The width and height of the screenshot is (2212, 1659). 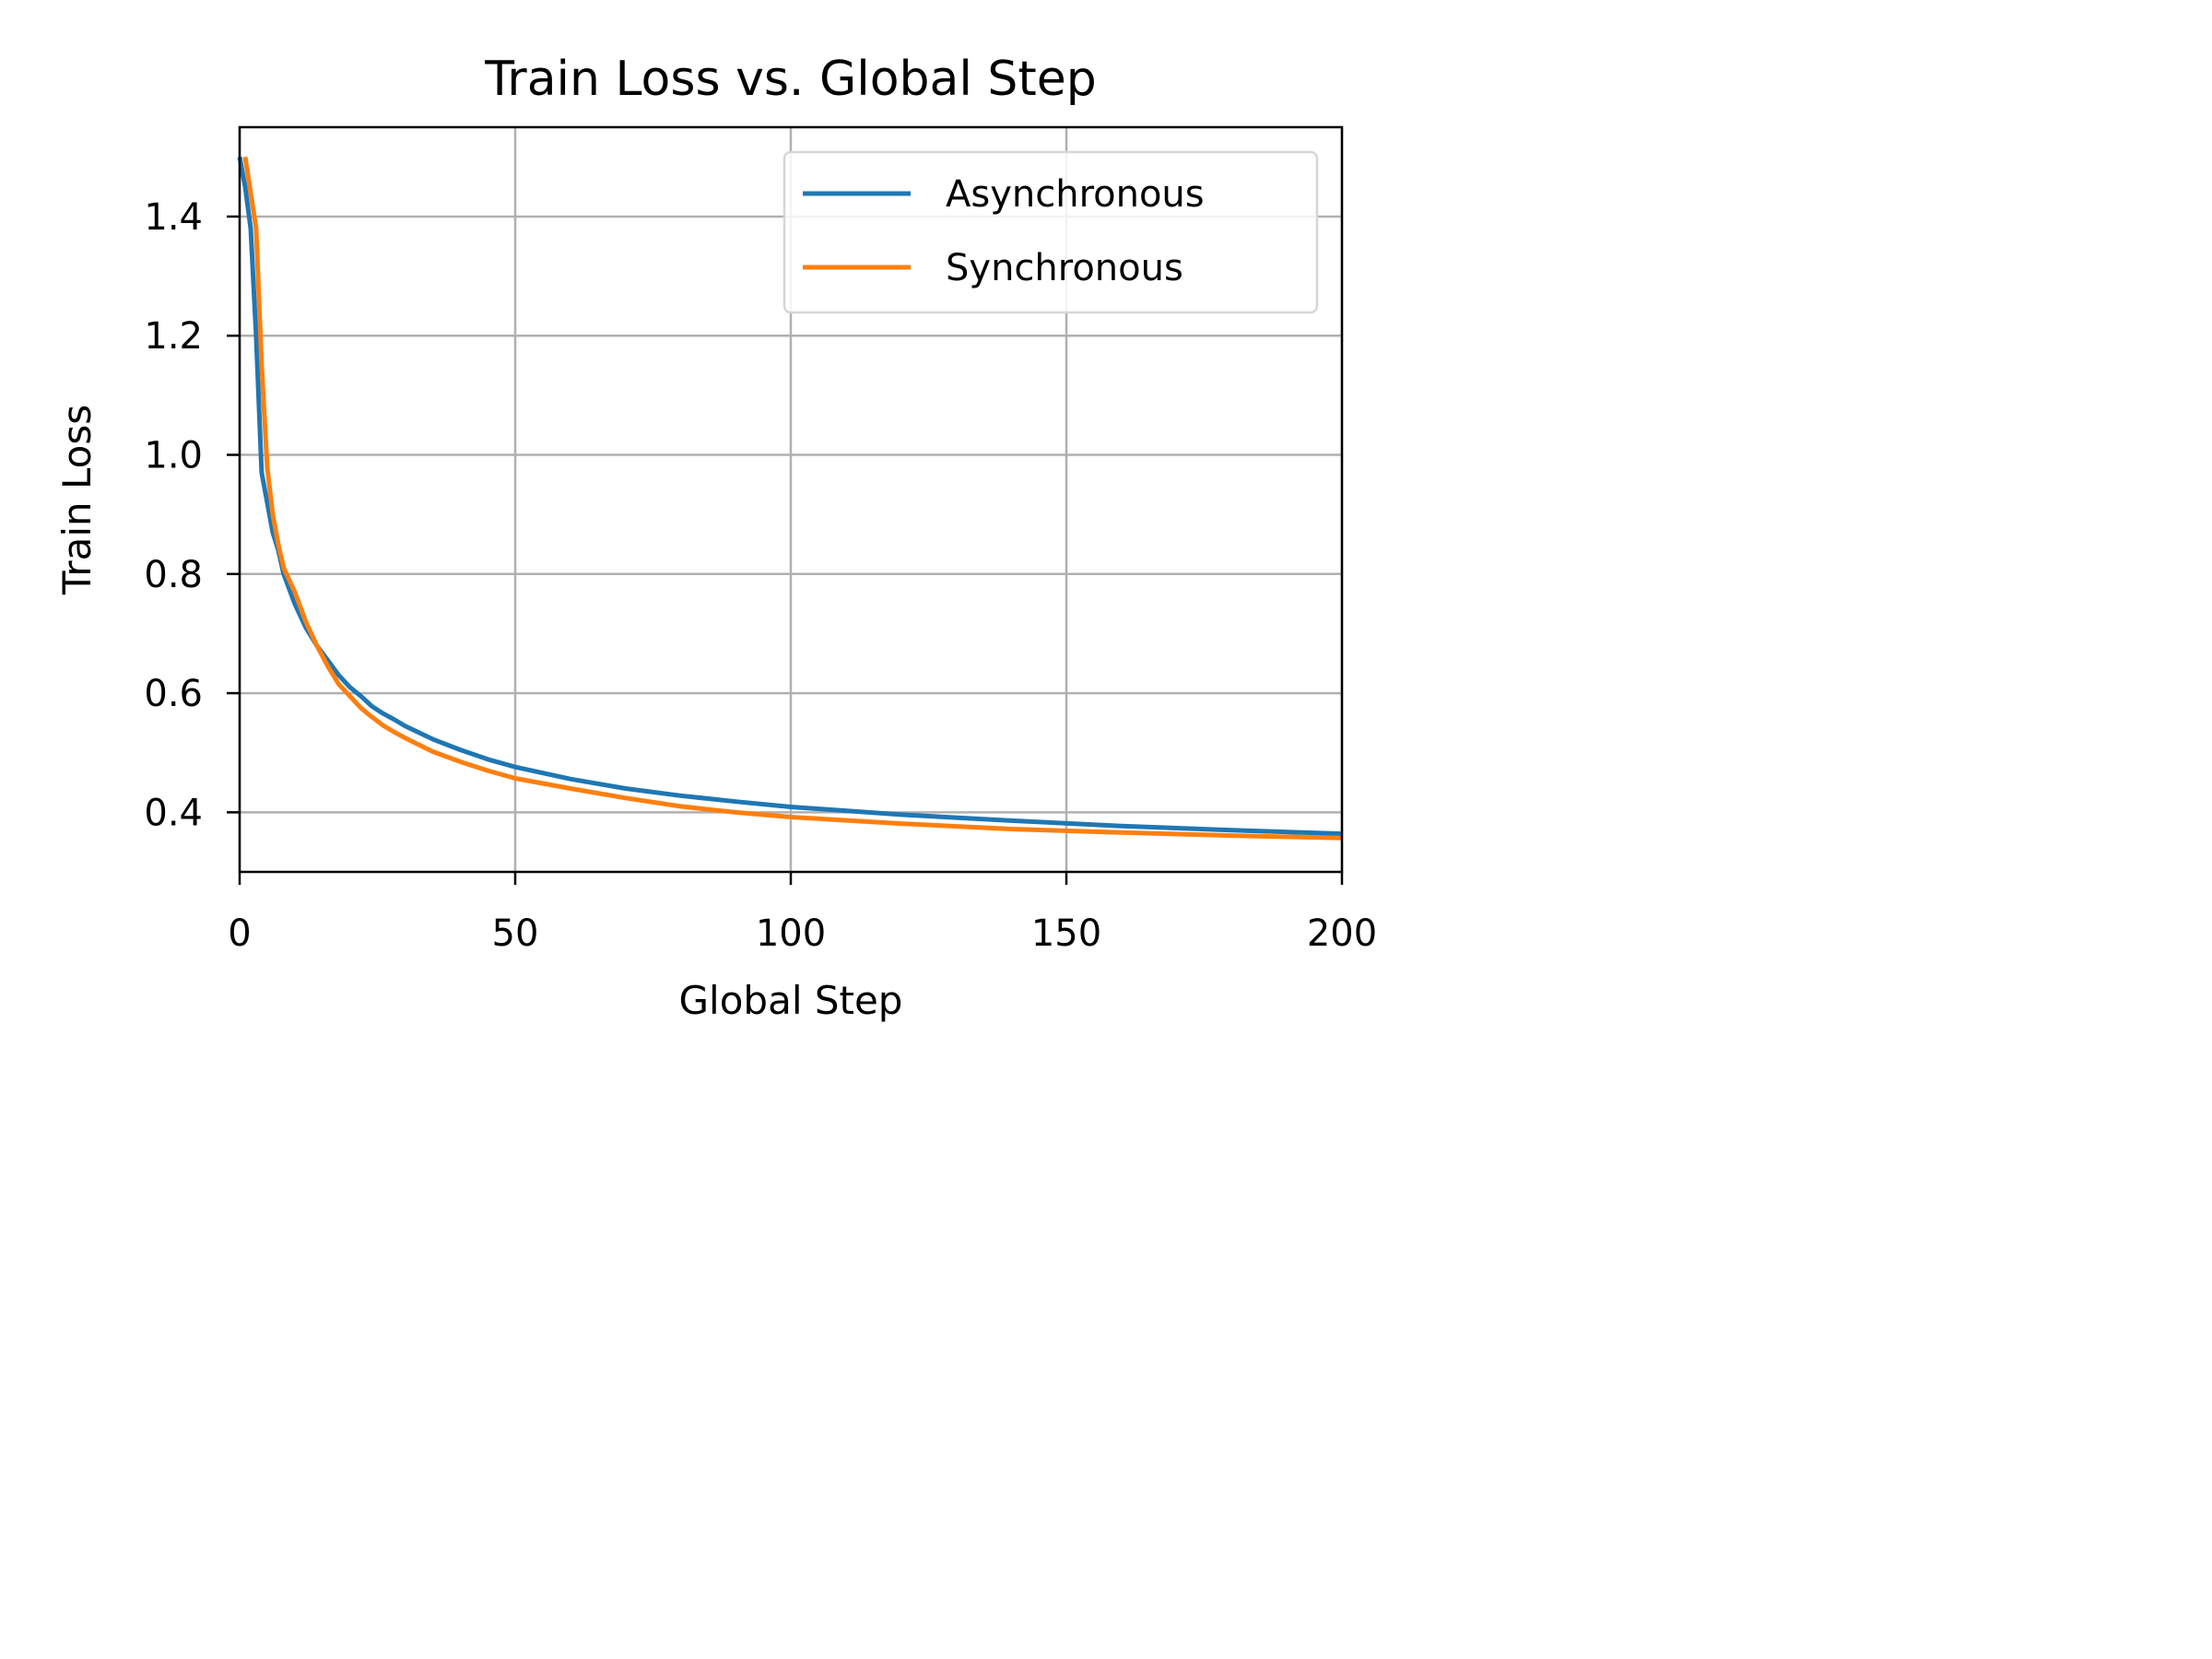 What do you see at coordinates (239, 933) in the screenshot?
I see `x-tick-label: 0` at bounding box center [239, 933].